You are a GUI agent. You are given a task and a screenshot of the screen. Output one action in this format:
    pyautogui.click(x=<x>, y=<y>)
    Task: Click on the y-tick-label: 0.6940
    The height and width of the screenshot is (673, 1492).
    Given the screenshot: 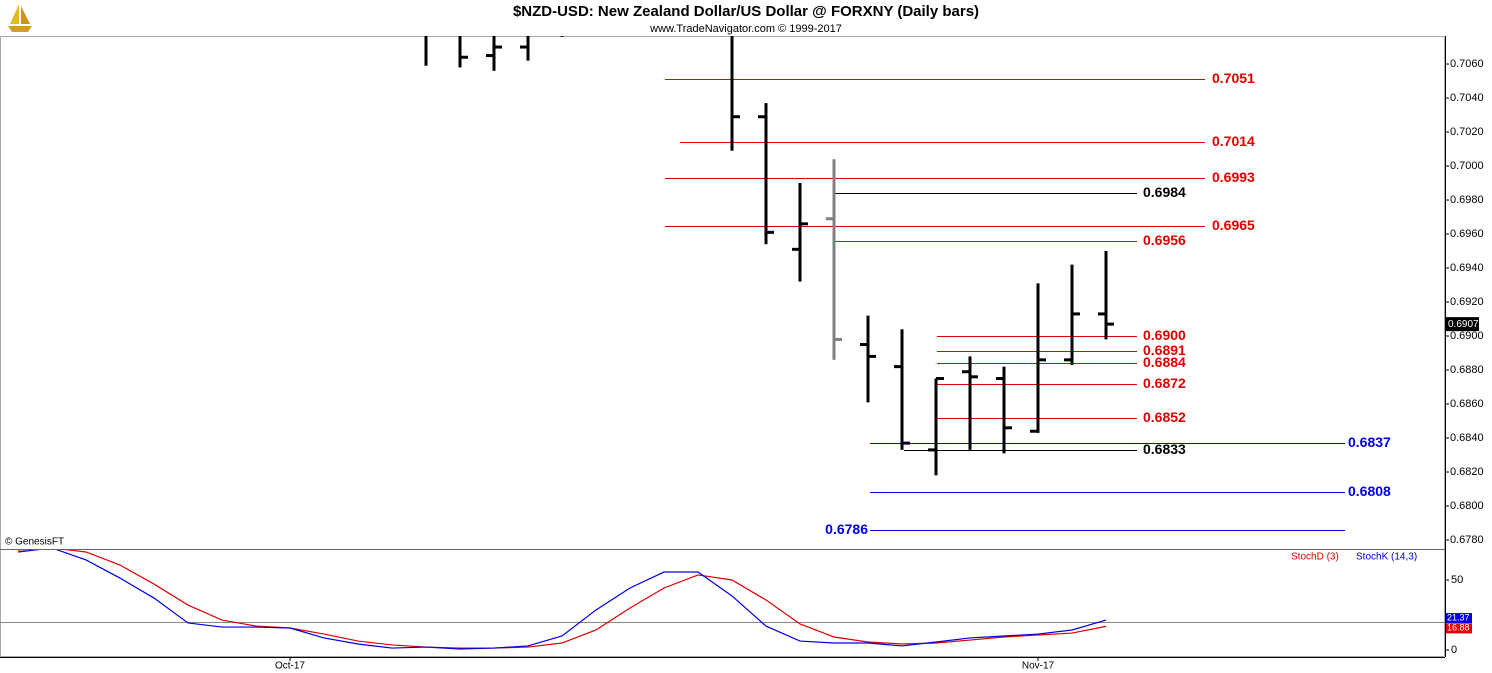 What is the action you would take?
    pyautogui.click(x=1467, y=268)
    